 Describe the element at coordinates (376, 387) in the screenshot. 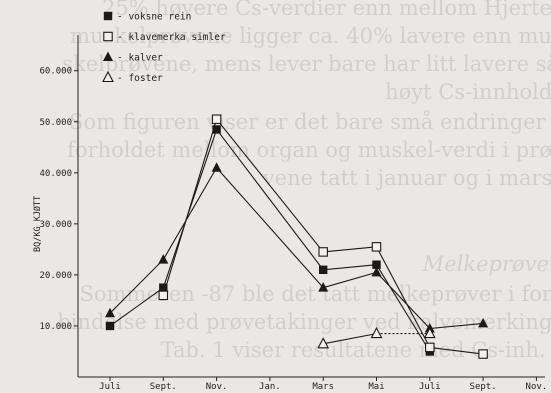

I see `x-tick-label: Mai` at that location.